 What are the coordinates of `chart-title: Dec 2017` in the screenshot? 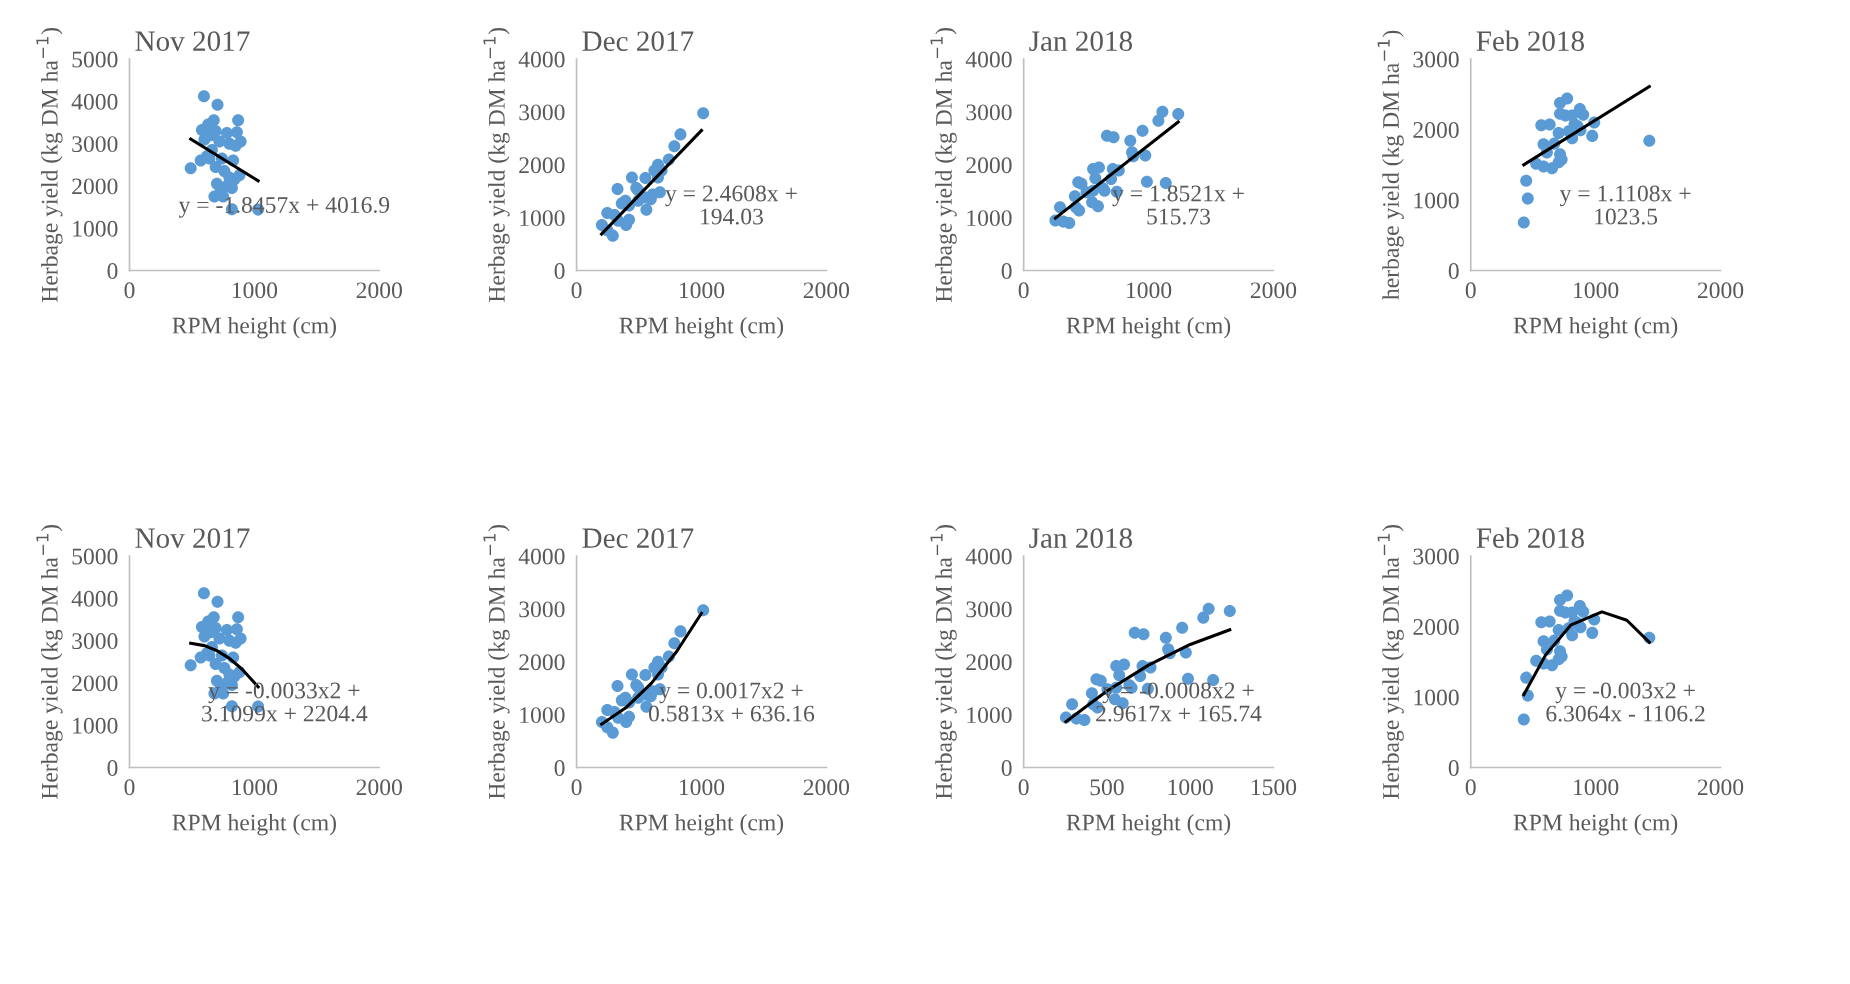 It's located at (638, 41).